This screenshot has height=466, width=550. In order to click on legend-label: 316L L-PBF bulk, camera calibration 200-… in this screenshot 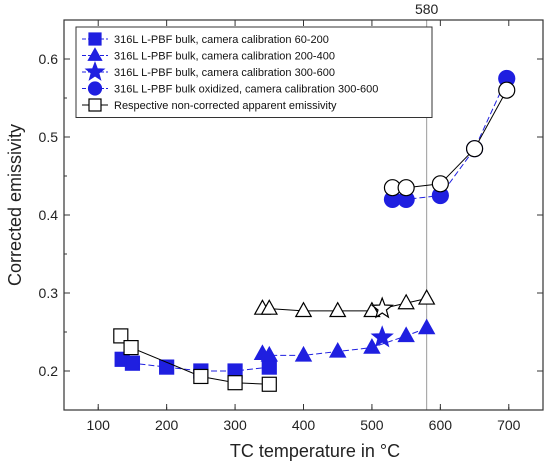, I will do `click(224, 57)`.